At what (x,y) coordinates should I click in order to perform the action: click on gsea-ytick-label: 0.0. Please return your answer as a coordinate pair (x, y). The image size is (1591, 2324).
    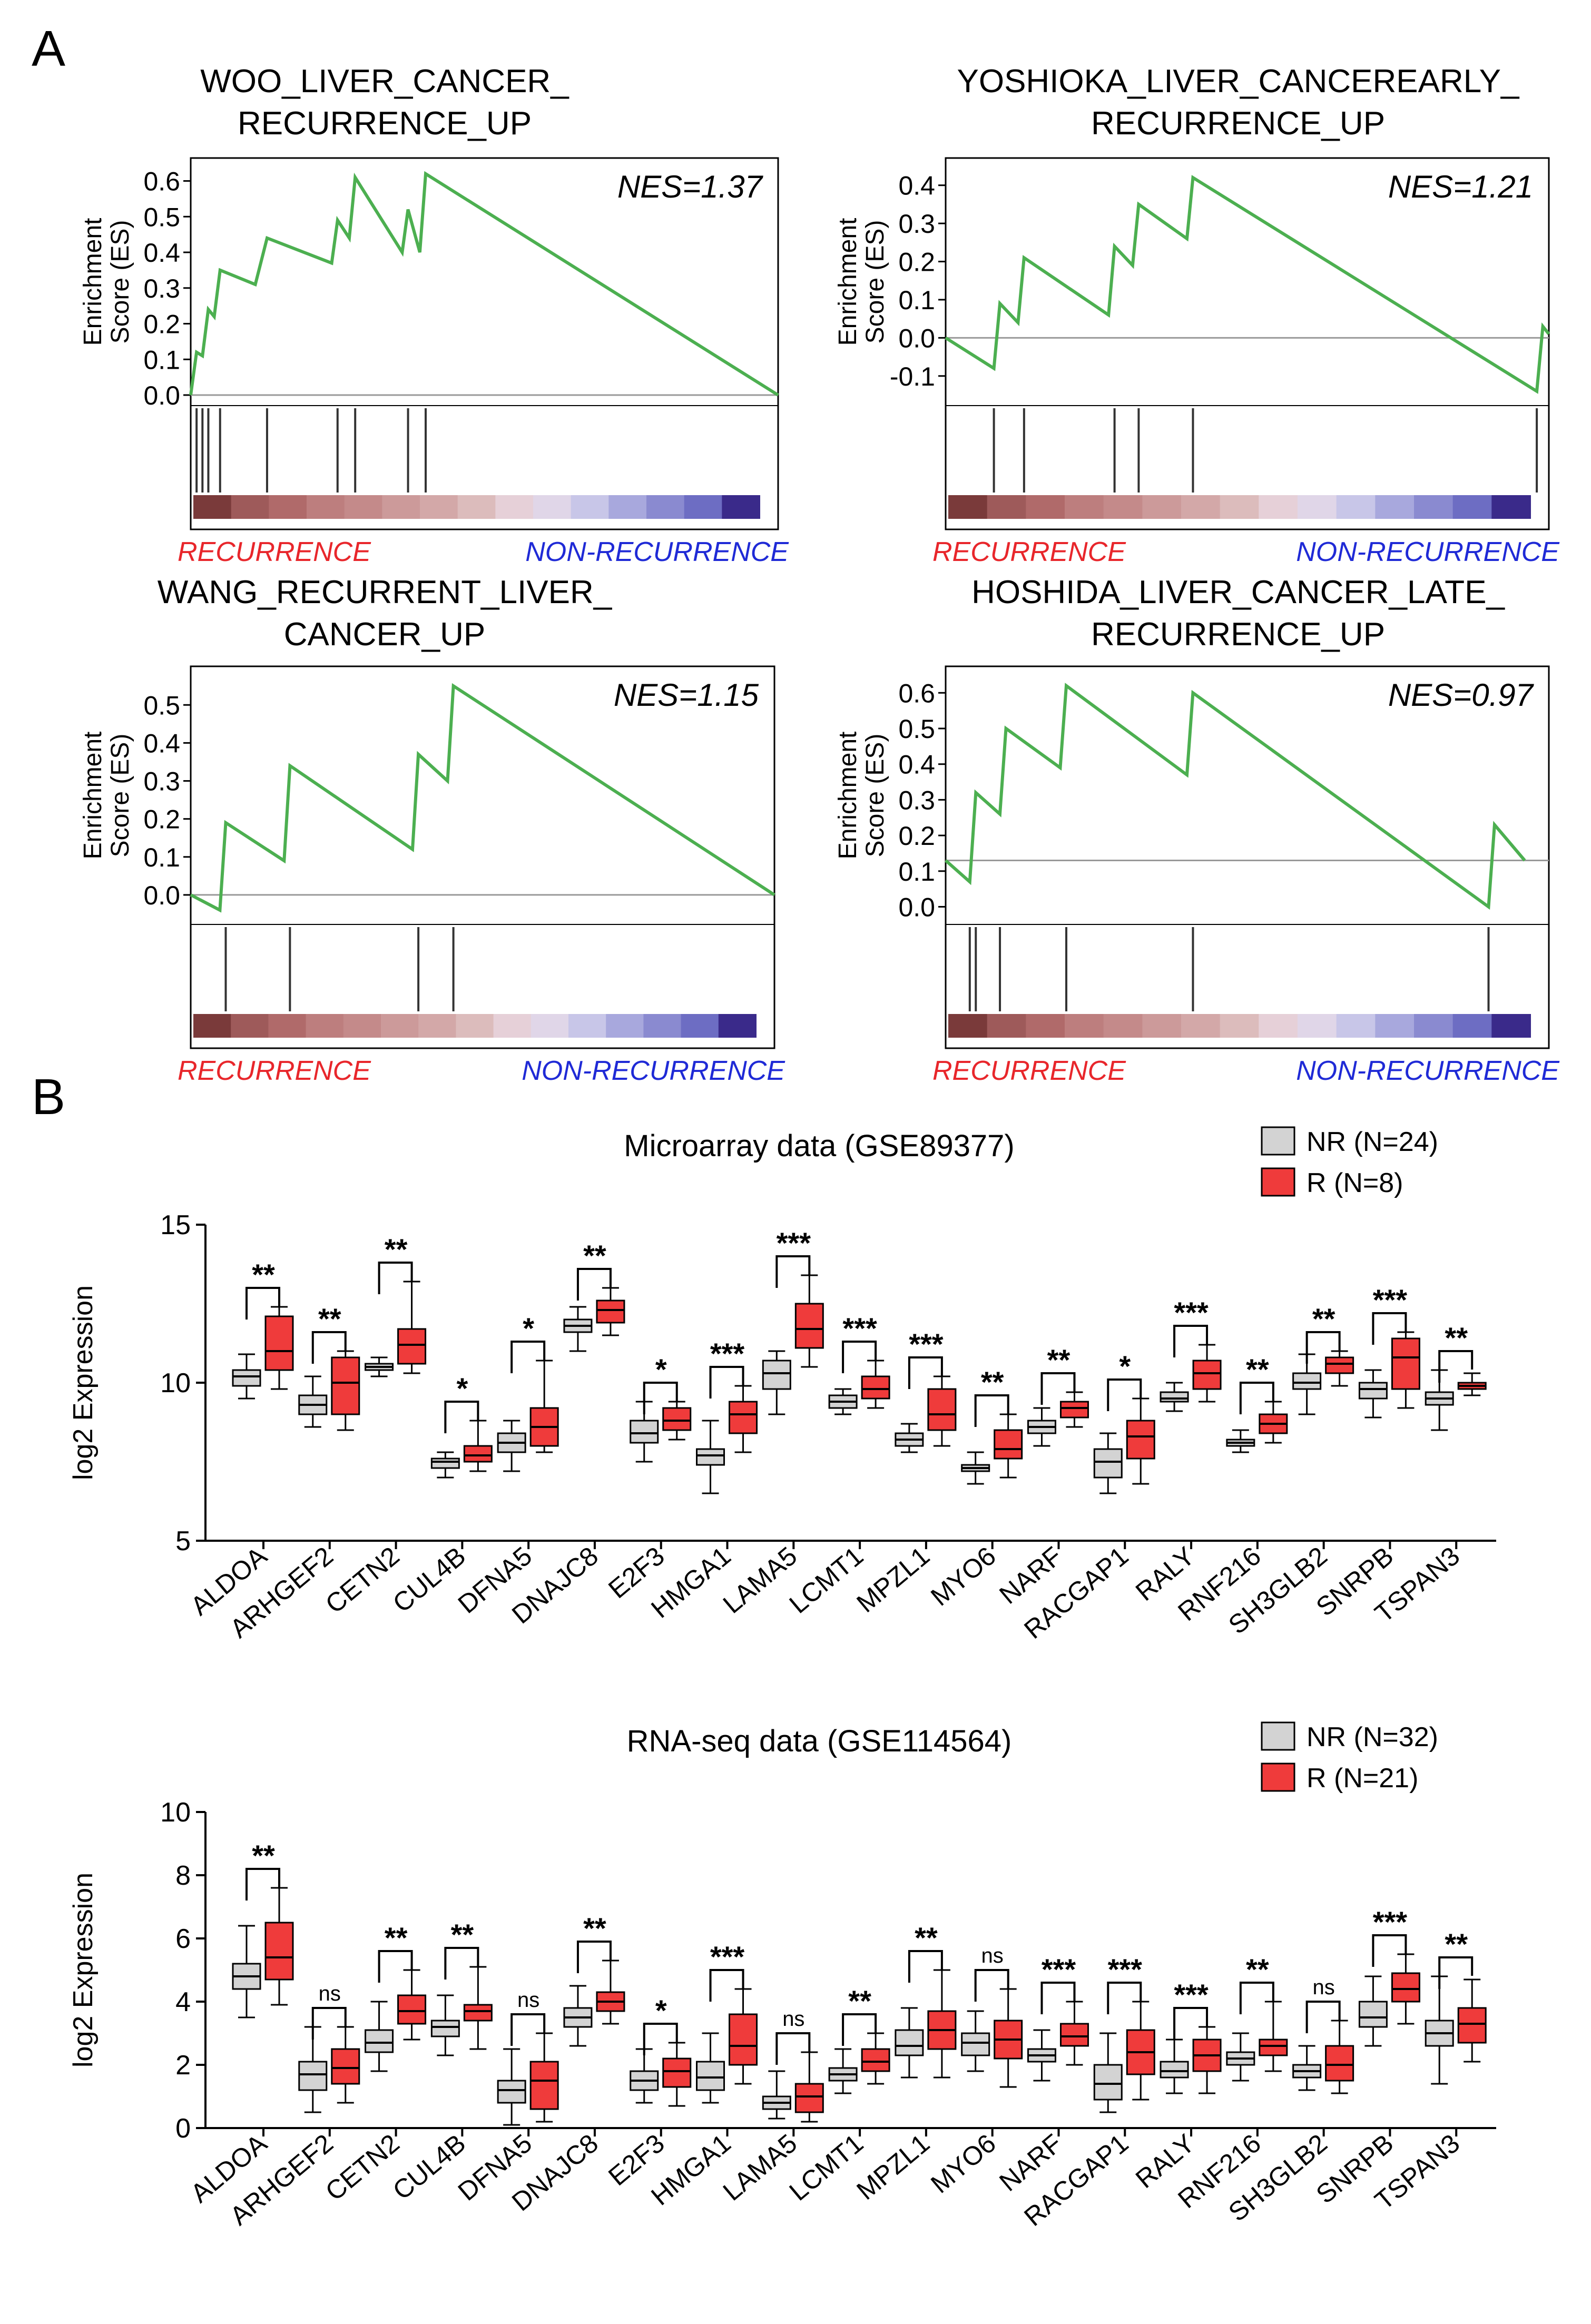
    Looking at the image, I should click on (917, 338).